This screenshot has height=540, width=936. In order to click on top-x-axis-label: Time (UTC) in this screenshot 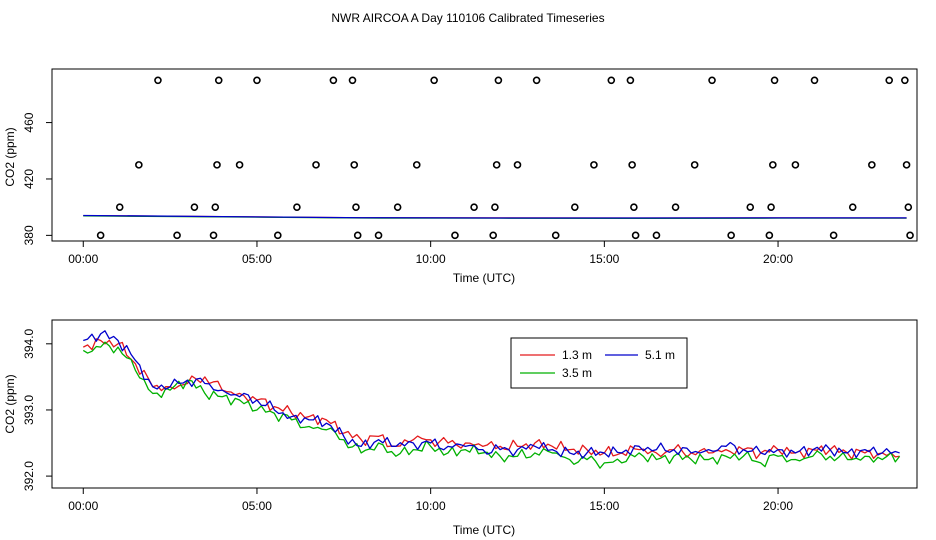, I will do `click(484, 278)`.